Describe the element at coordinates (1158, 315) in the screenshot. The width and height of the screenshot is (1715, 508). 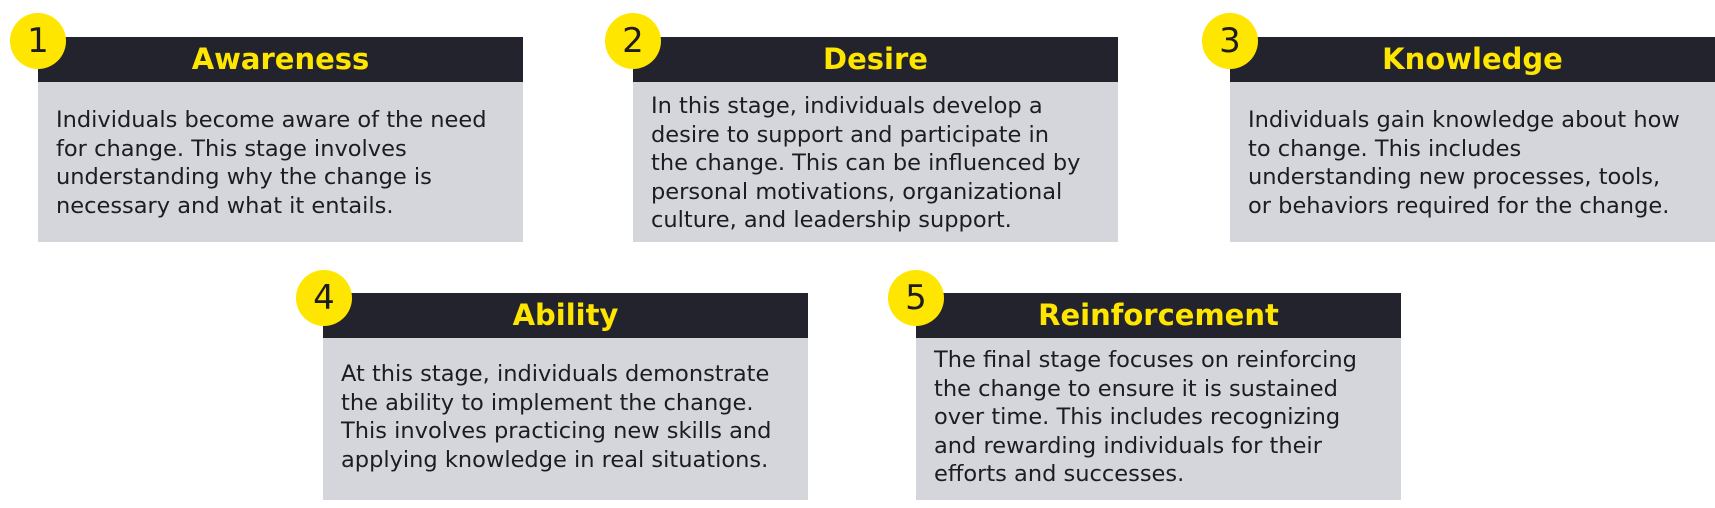
I see `stage-title: Reinforcement` at that location.